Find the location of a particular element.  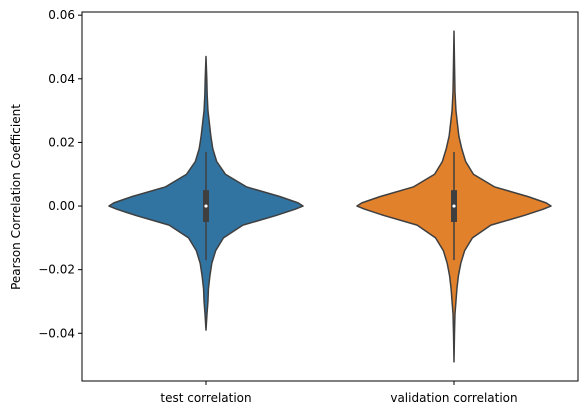

x-axis: test correlation validation correlation is located at coordinates (339, 393).